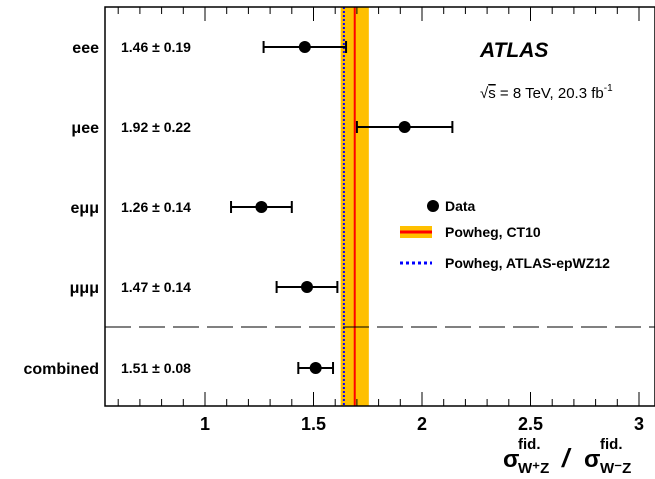 The height and width of the screenshot is (479, 655). I want to click on channel-label: μμμ, so click(84, 288).